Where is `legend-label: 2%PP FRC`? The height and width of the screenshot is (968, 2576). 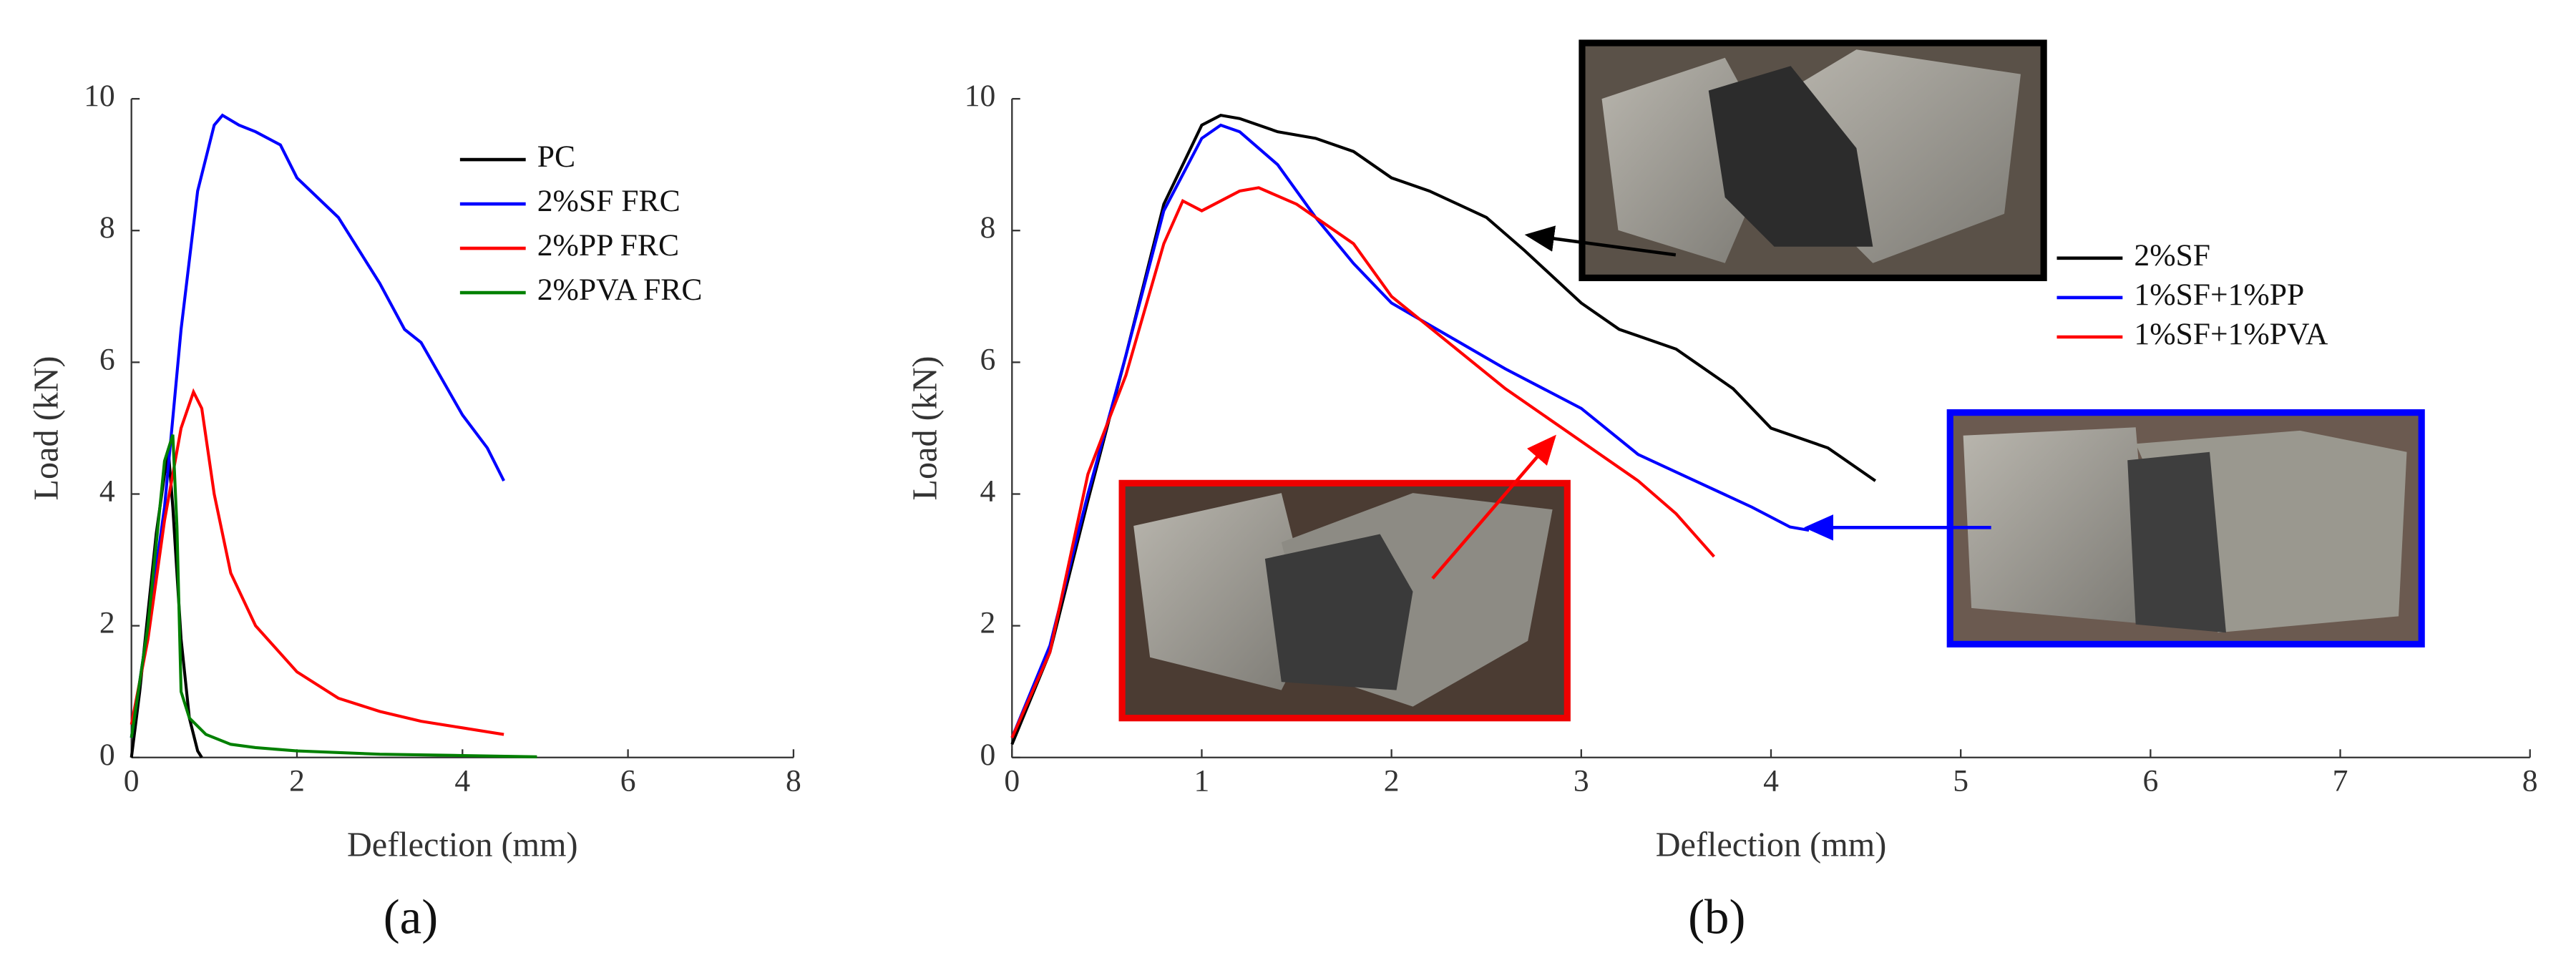
legend-label: 2%PP FRC is located at coordinates (608, 245).